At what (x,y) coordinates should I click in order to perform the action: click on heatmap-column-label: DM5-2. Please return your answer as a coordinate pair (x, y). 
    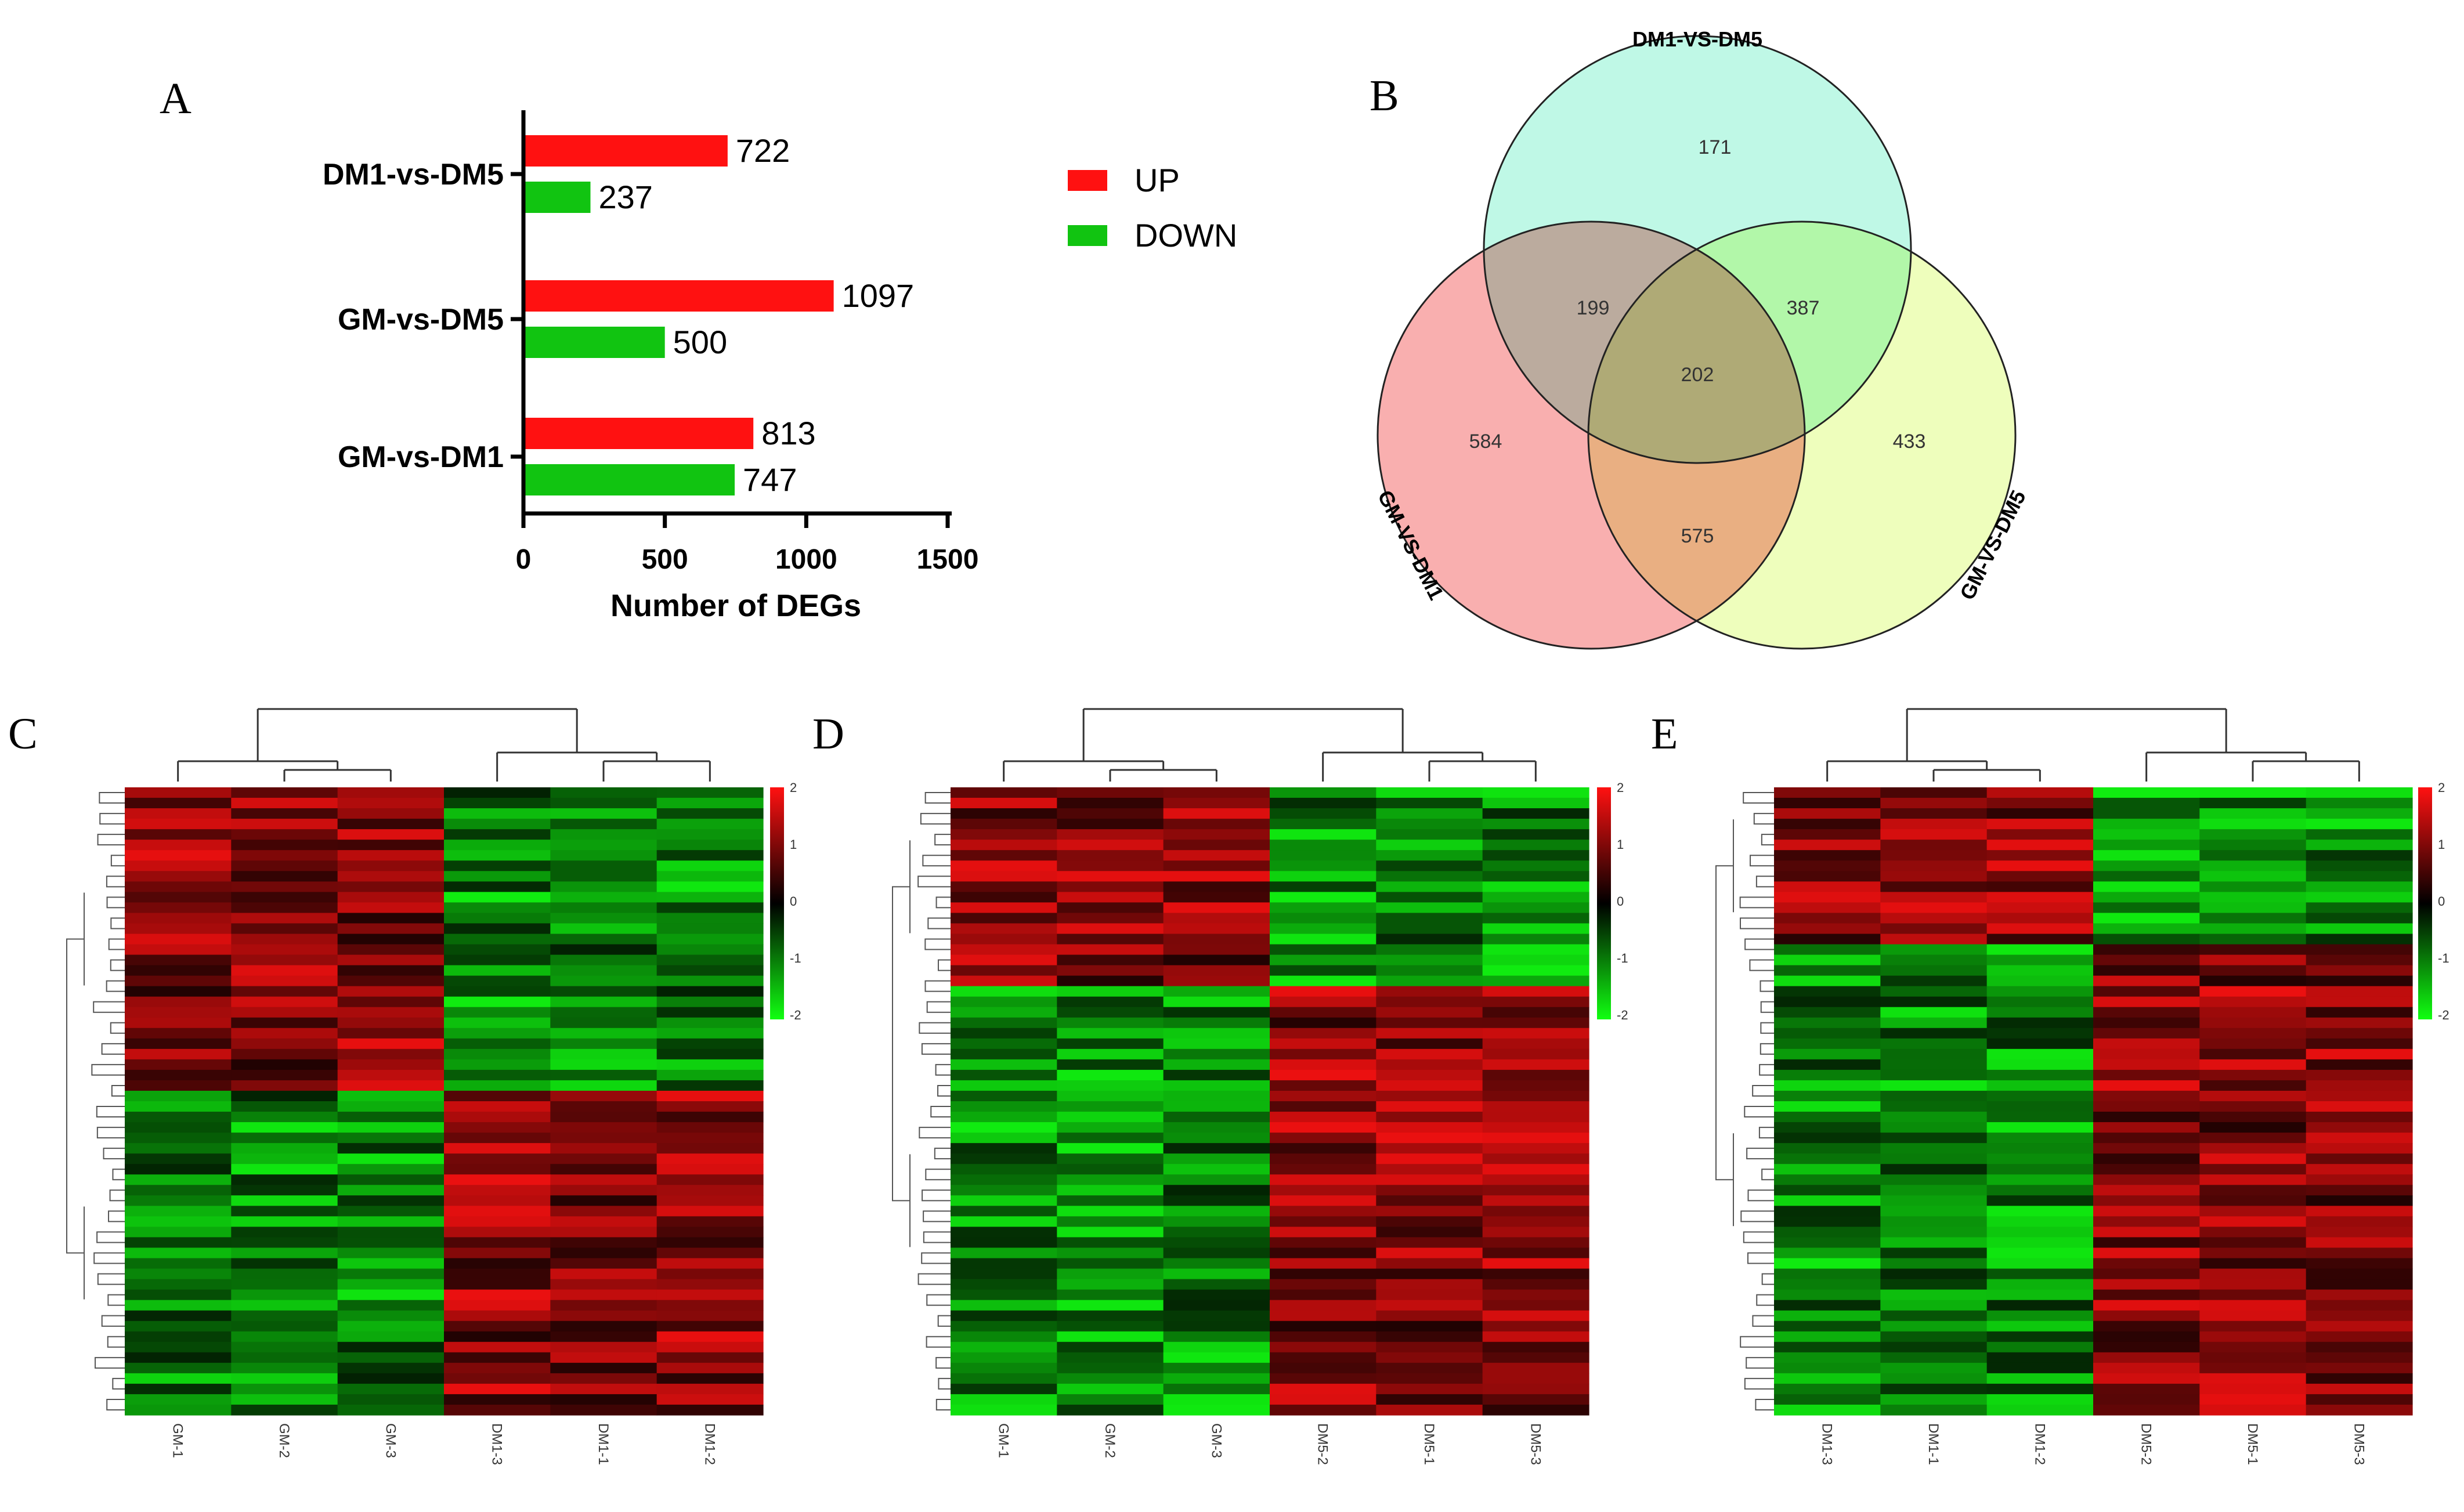
    Looking at the image, I should click on (2146, 1444).